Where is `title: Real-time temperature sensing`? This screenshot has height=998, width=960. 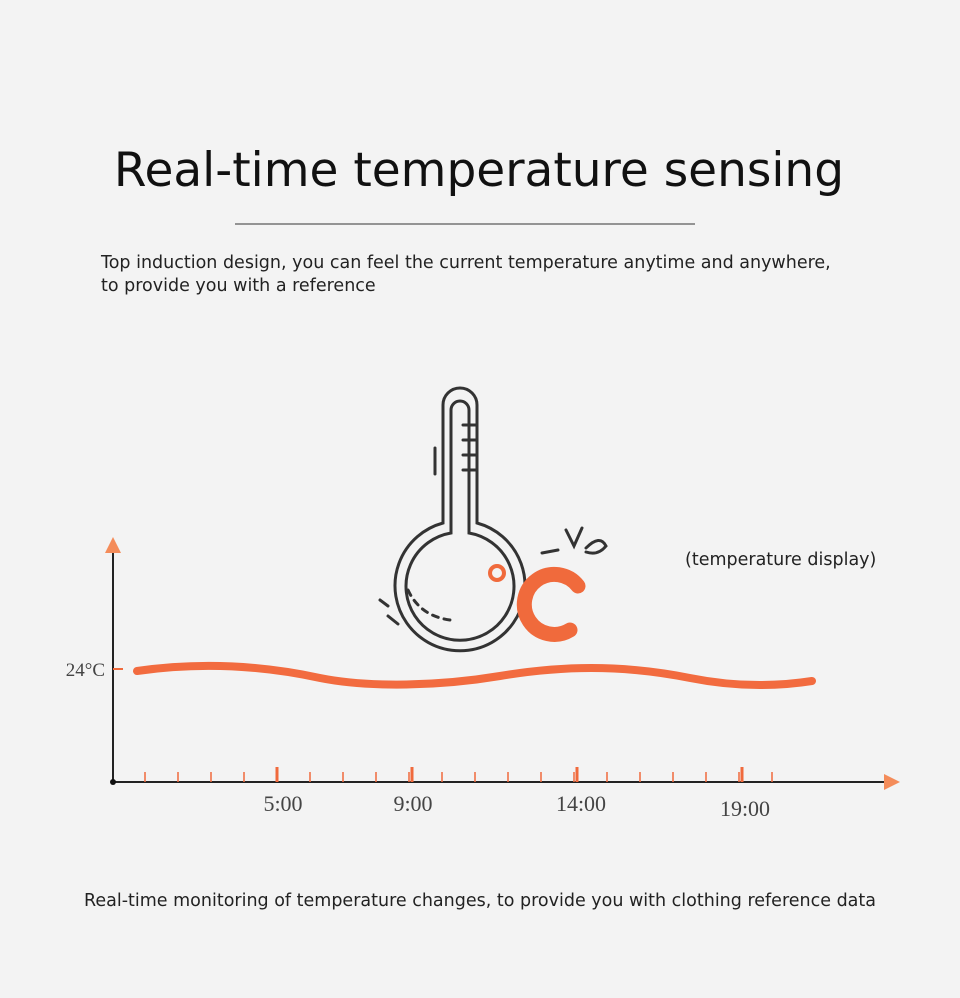
title: Real-time temperature sensing is located at coordinates (479, 170).